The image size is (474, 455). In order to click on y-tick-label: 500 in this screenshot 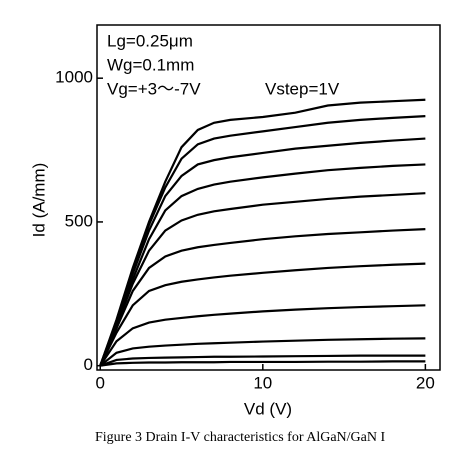, I will do `click(79, 220)`.